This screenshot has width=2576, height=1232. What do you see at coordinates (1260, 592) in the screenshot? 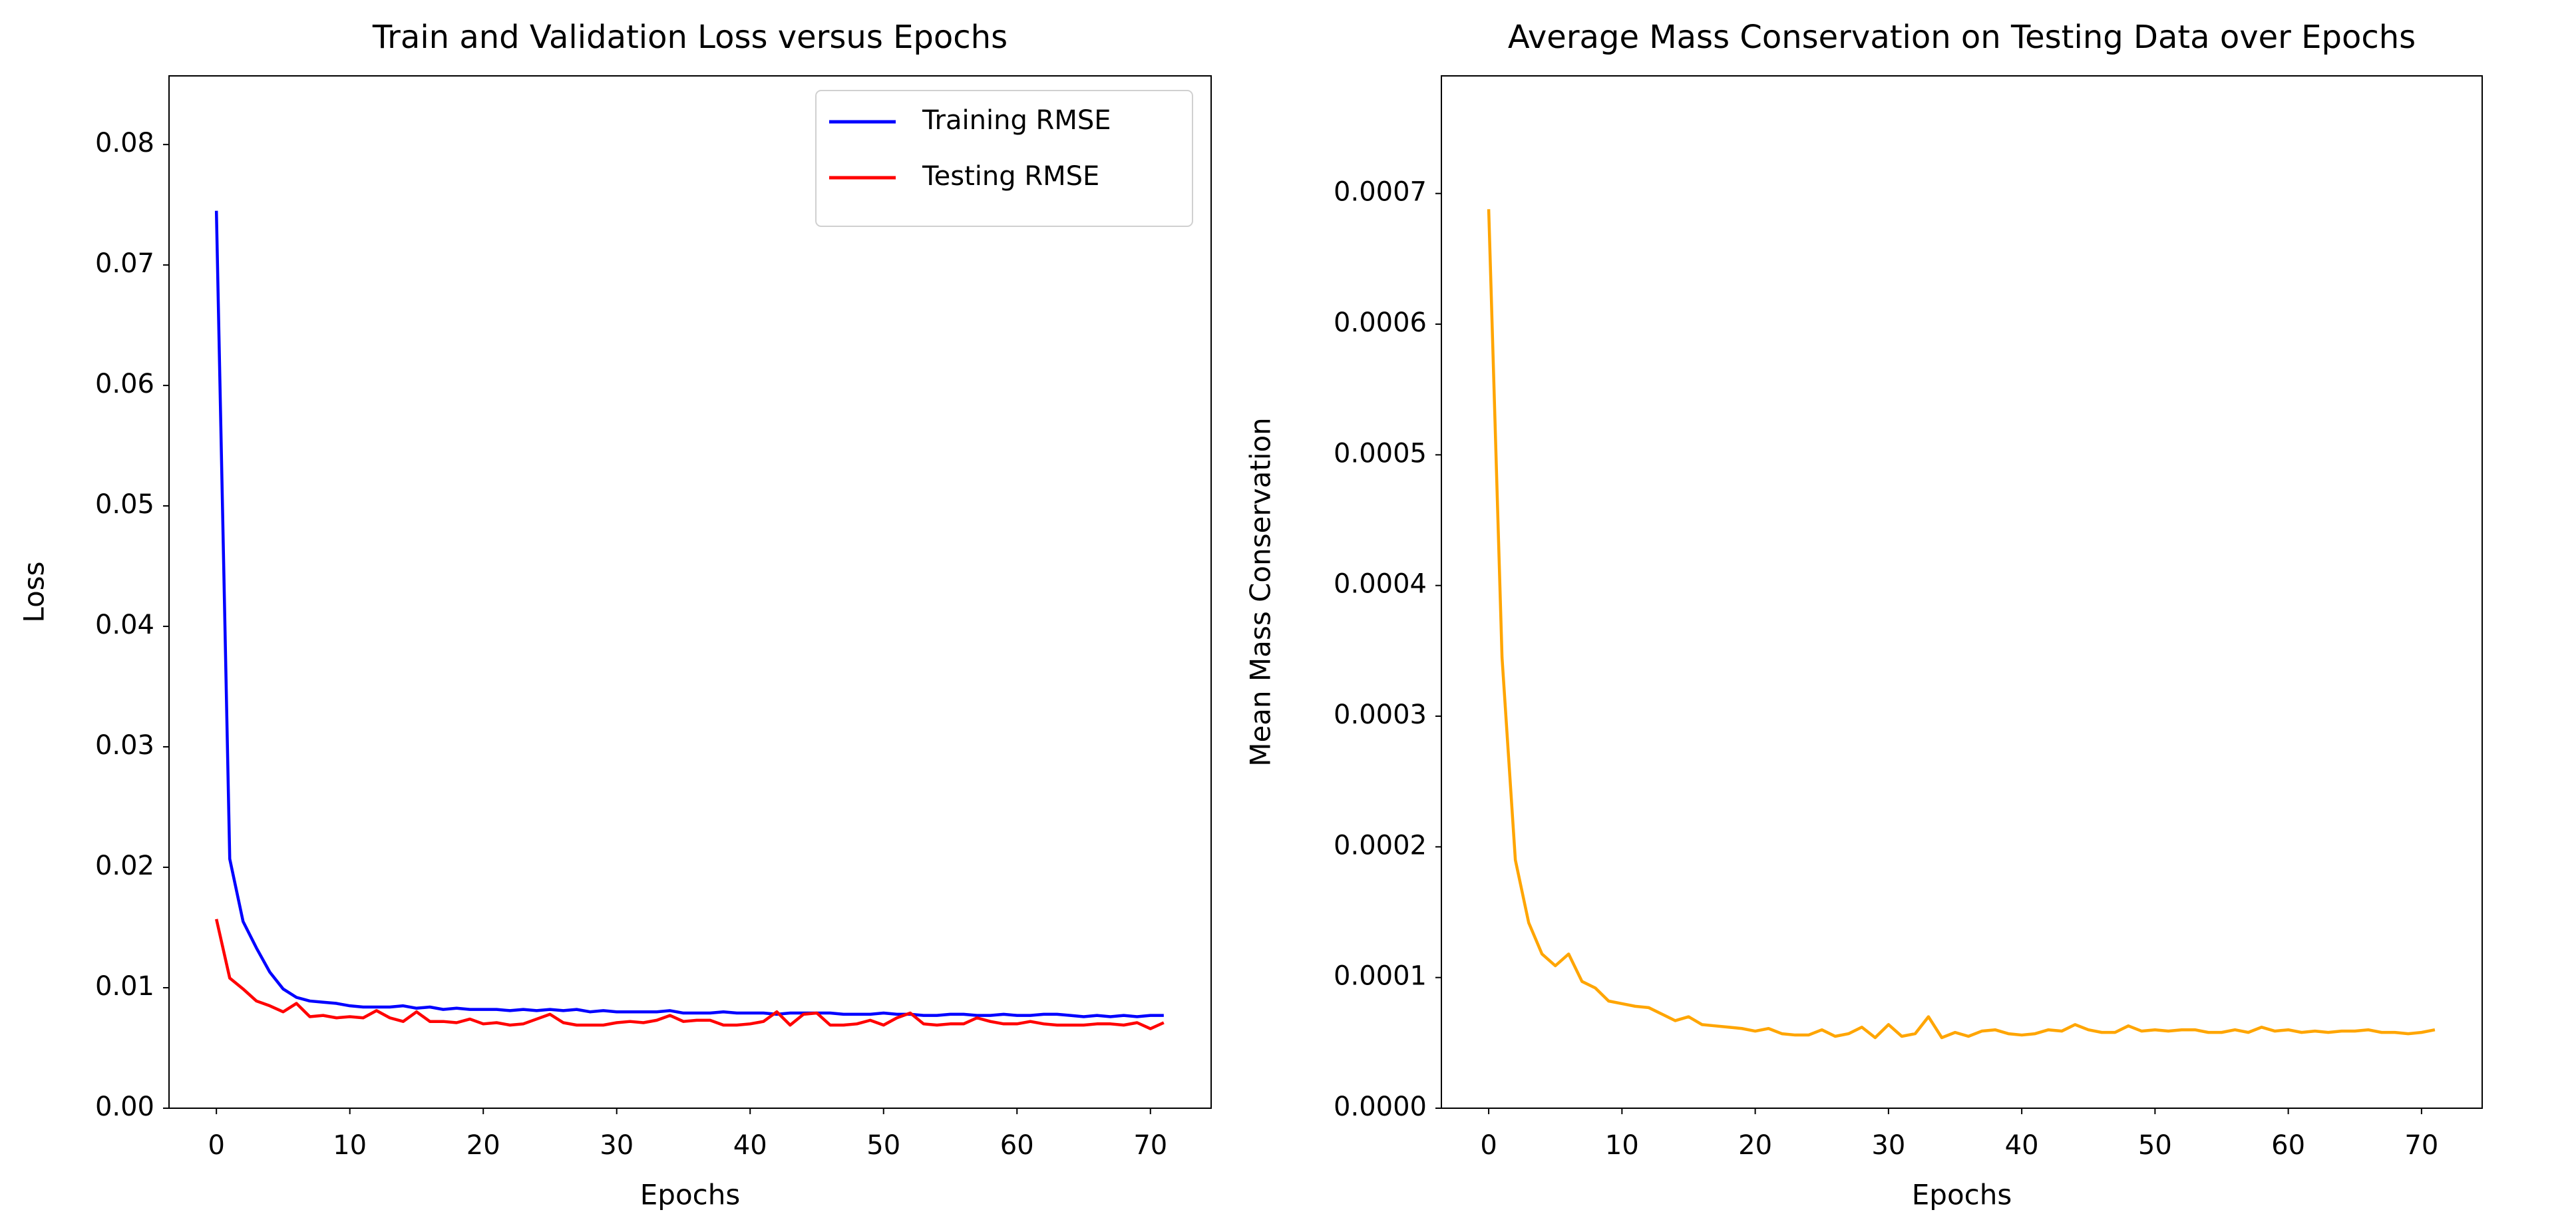
I see `y-axis-label: Mean Mass Conservation` at bounding box center [1260, 592].